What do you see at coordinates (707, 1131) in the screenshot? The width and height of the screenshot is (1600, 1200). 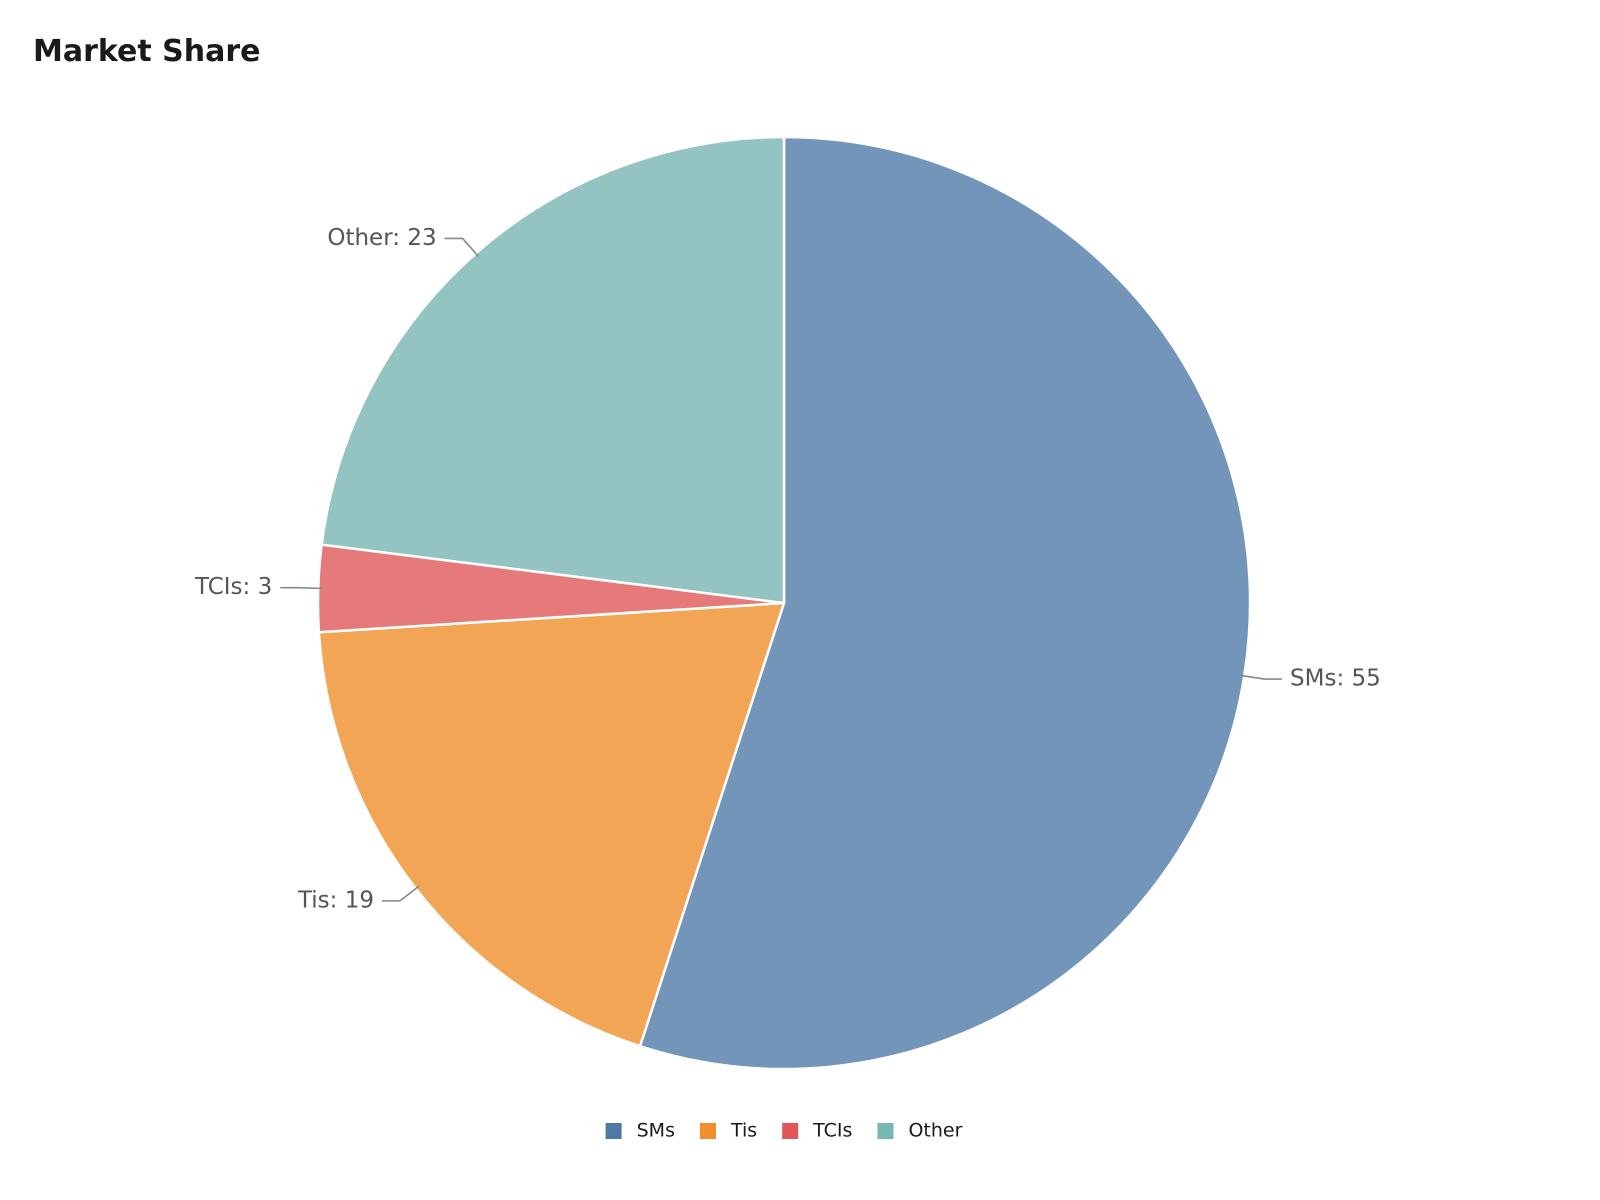 I see `legend-swatch-tis` at bounding box center [707, 1131].